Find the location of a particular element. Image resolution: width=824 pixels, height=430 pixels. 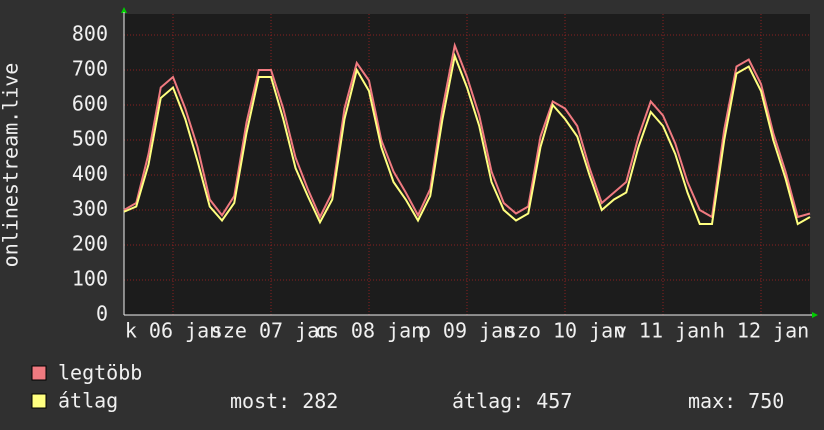

stat: max: 750 is located at coordinates (736, 401).